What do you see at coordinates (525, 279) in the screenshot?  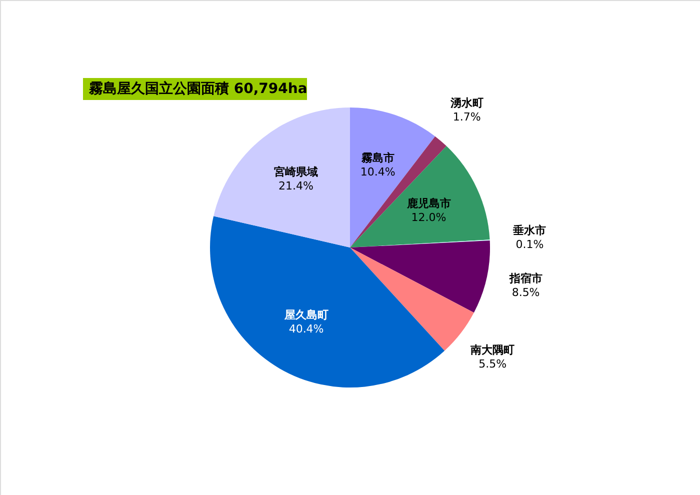 I see `slice-label: 指宿市` at bounding box center [525, 279].